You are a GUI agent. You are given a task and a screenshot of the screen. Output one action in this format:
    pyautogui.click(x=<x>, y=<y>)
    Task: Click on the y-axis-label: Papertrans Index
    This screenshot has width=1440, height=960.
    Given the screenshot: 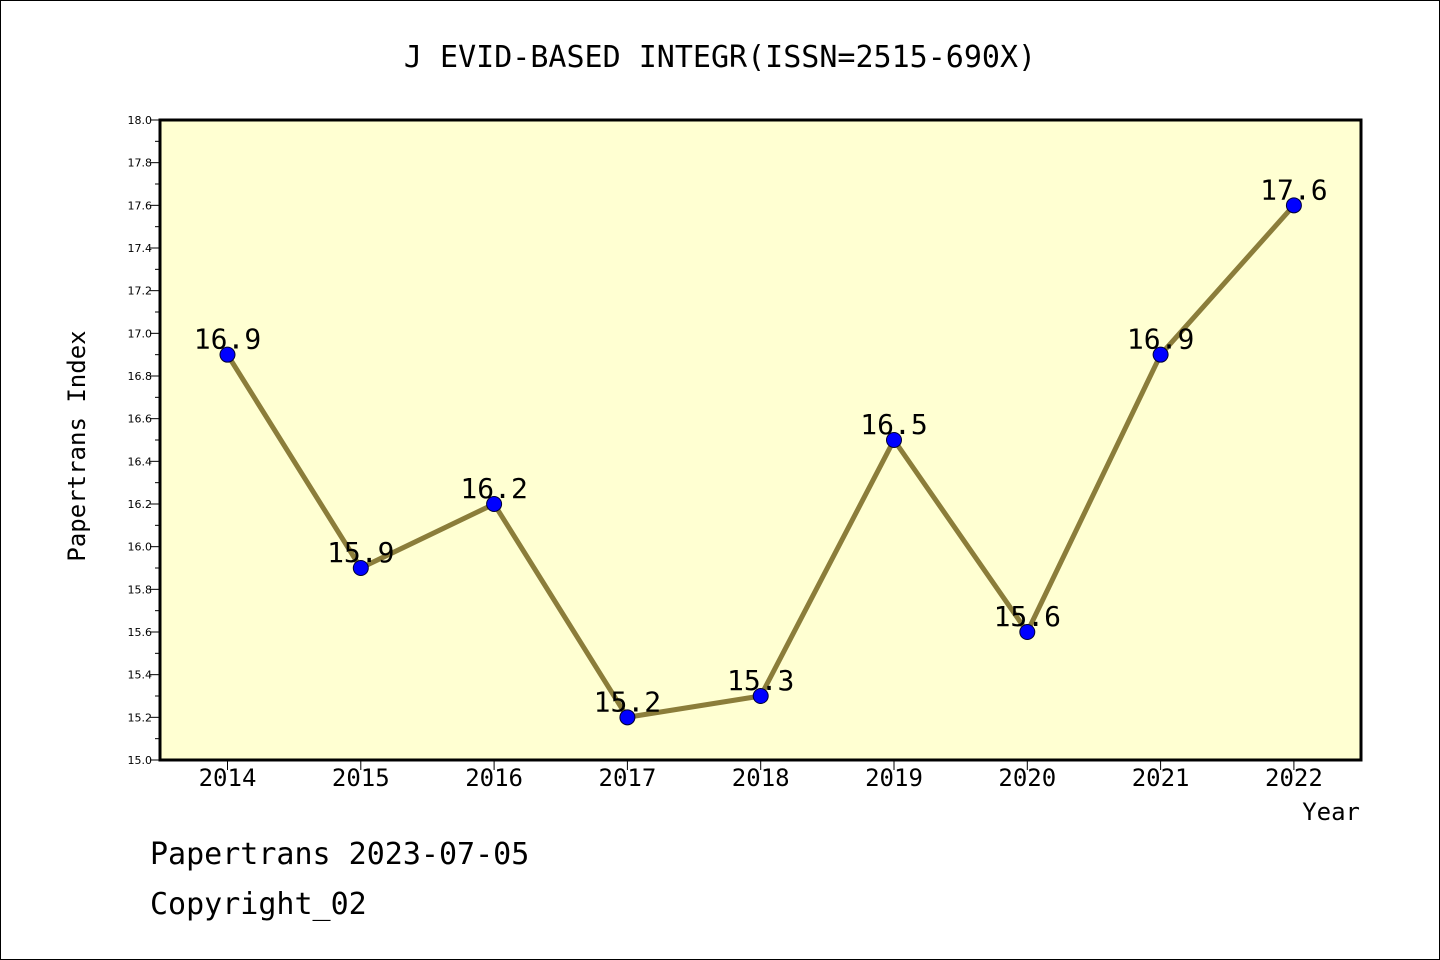 What is the action you would take?
    pyautogui.click(x=77, y=445)
    